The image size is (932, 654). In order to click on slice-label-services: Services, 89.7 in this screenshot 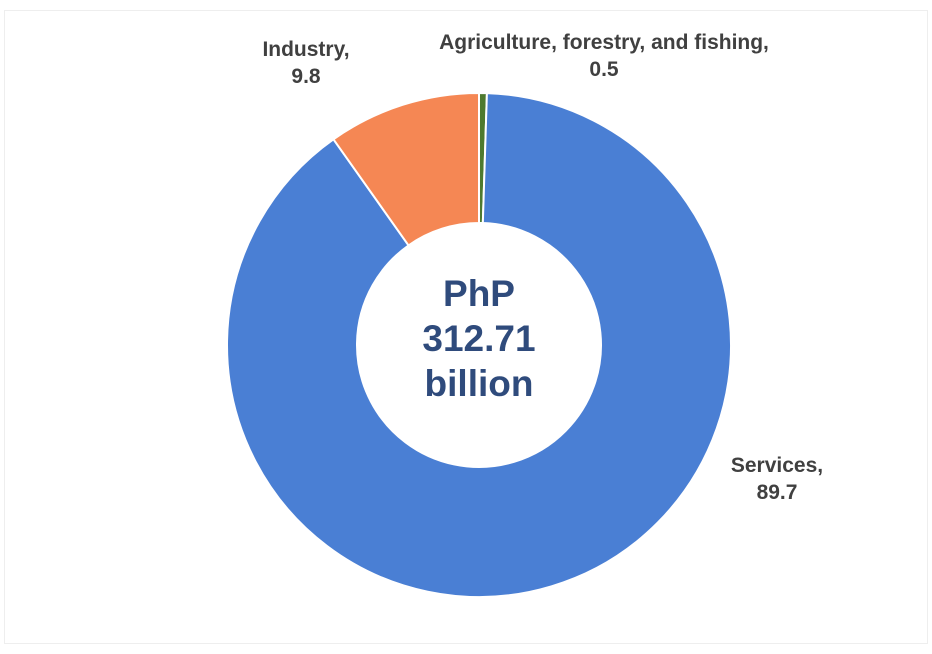, I will do `click(777, 479)`.